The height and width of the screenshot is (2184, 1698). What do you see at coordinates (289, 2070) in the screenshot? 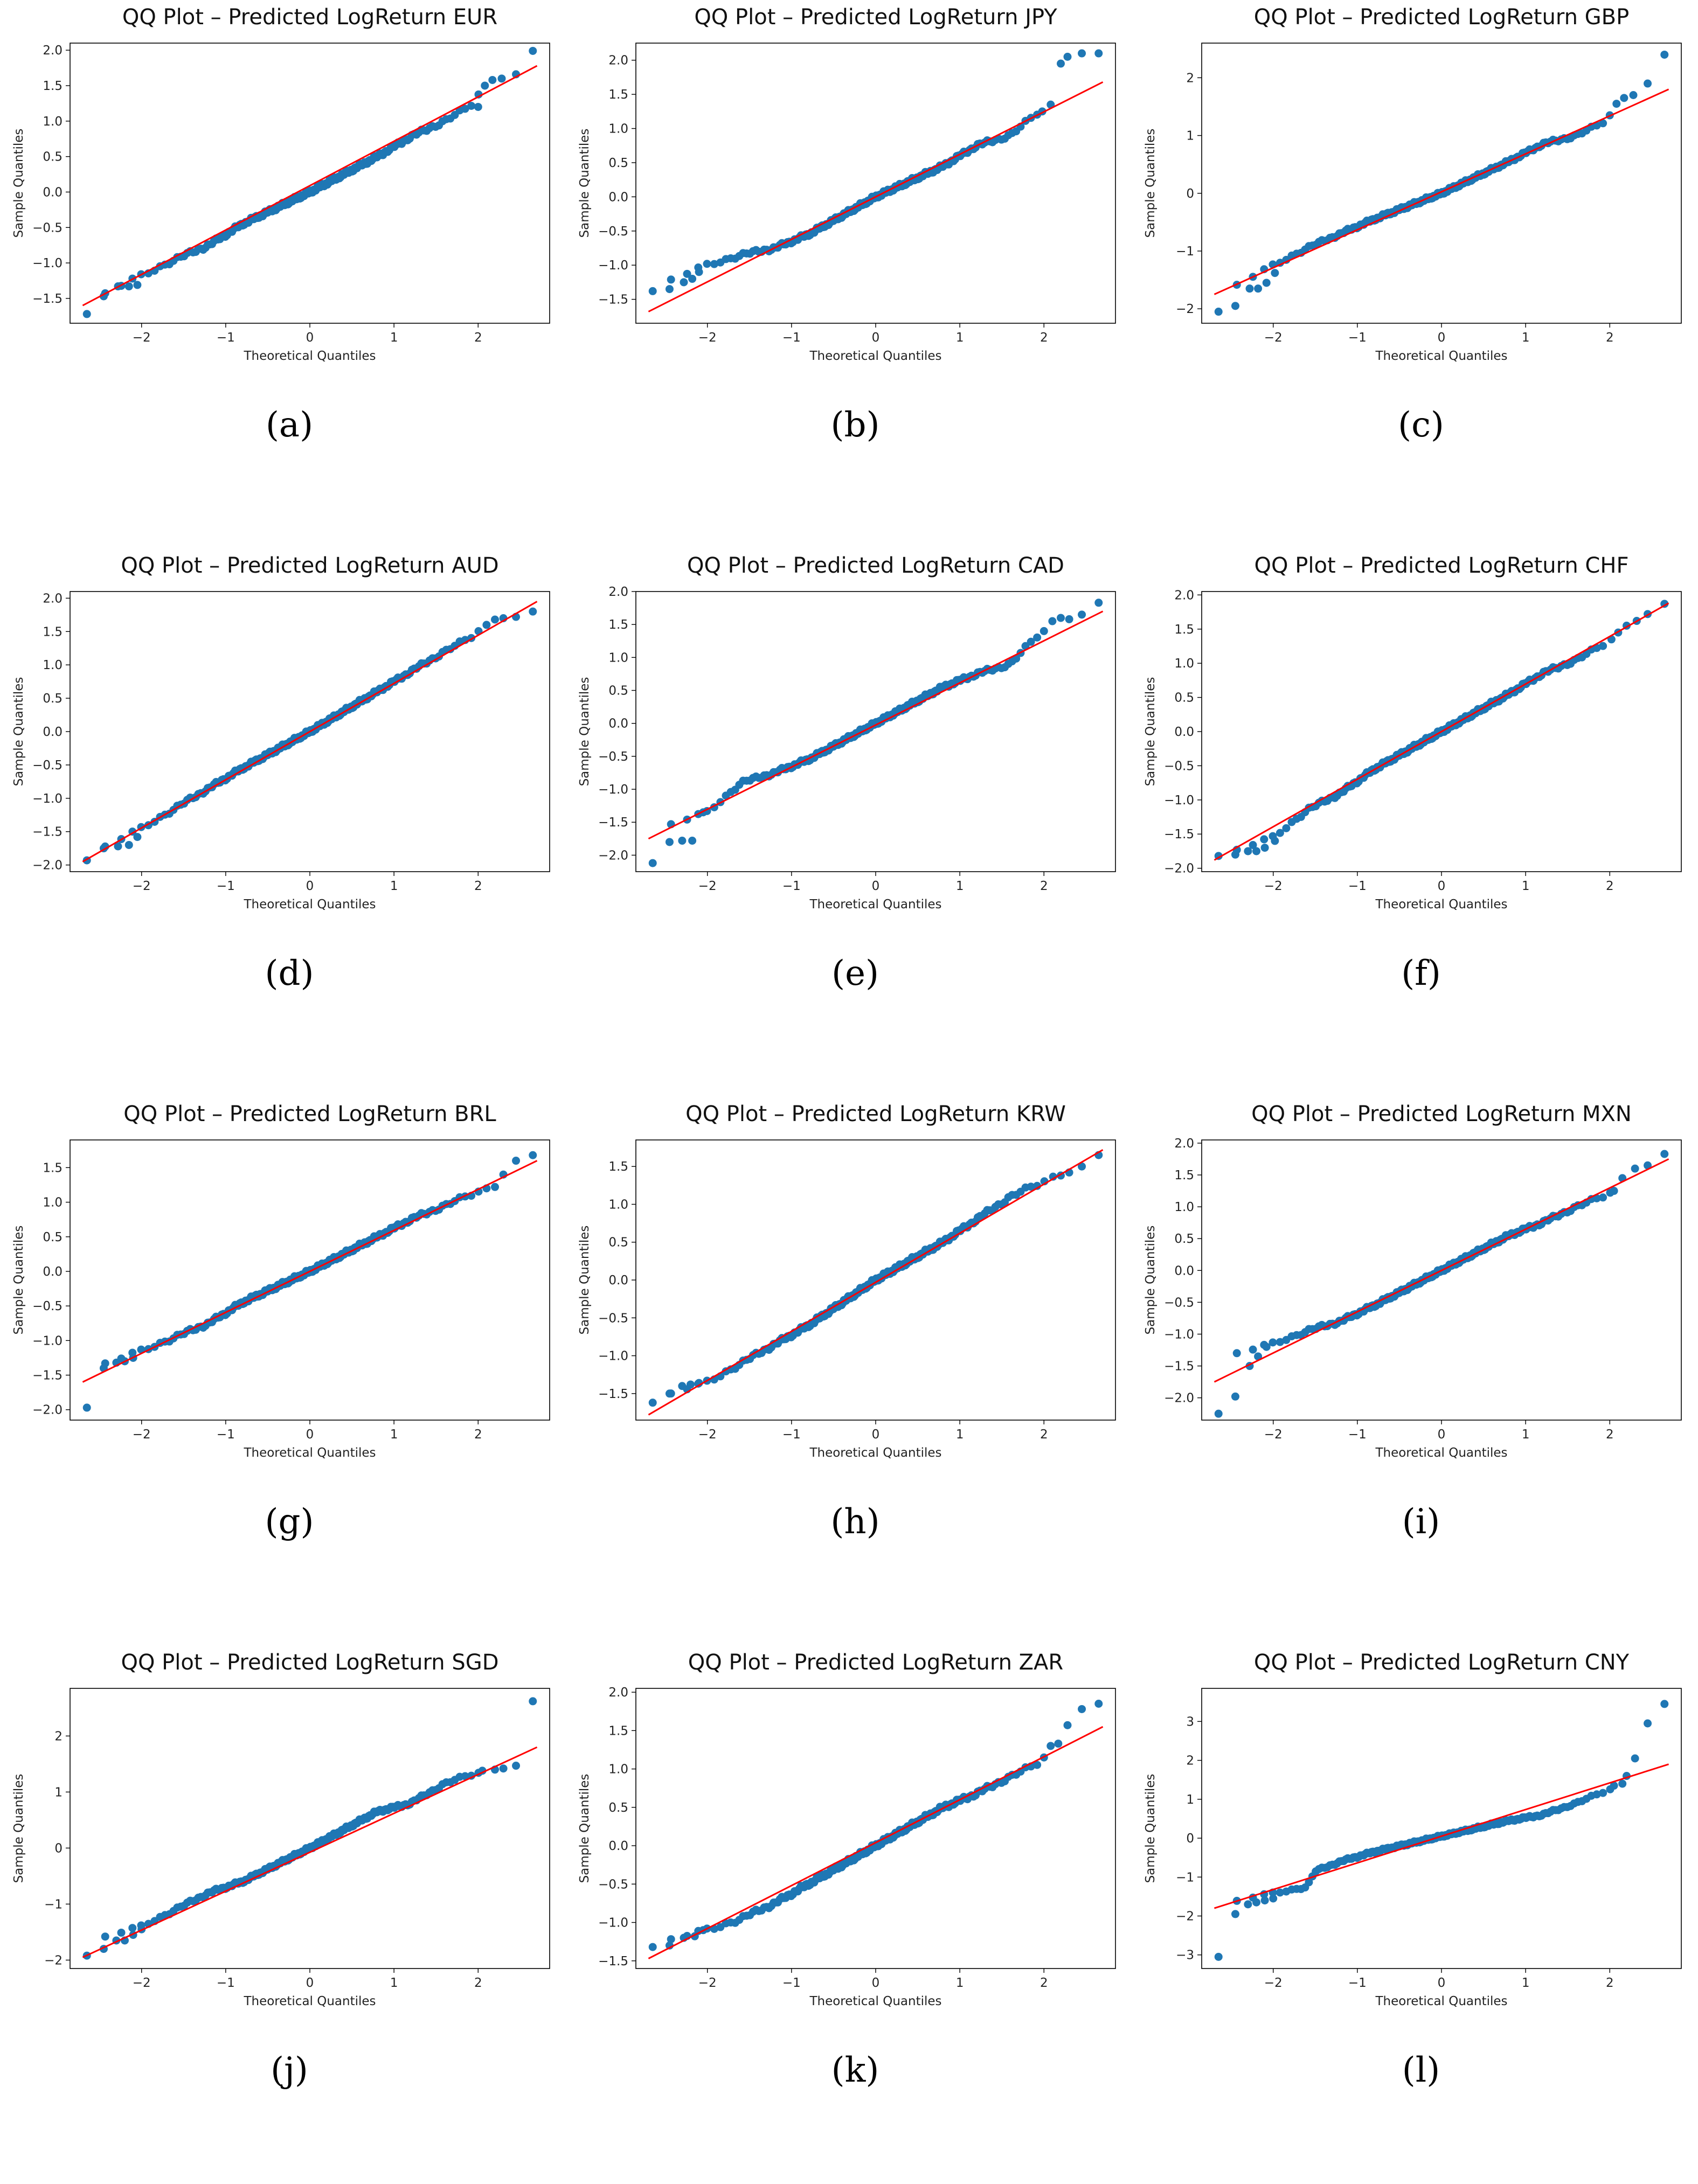
I see `panel-label: (j)` at bounding box center [289, 2070].